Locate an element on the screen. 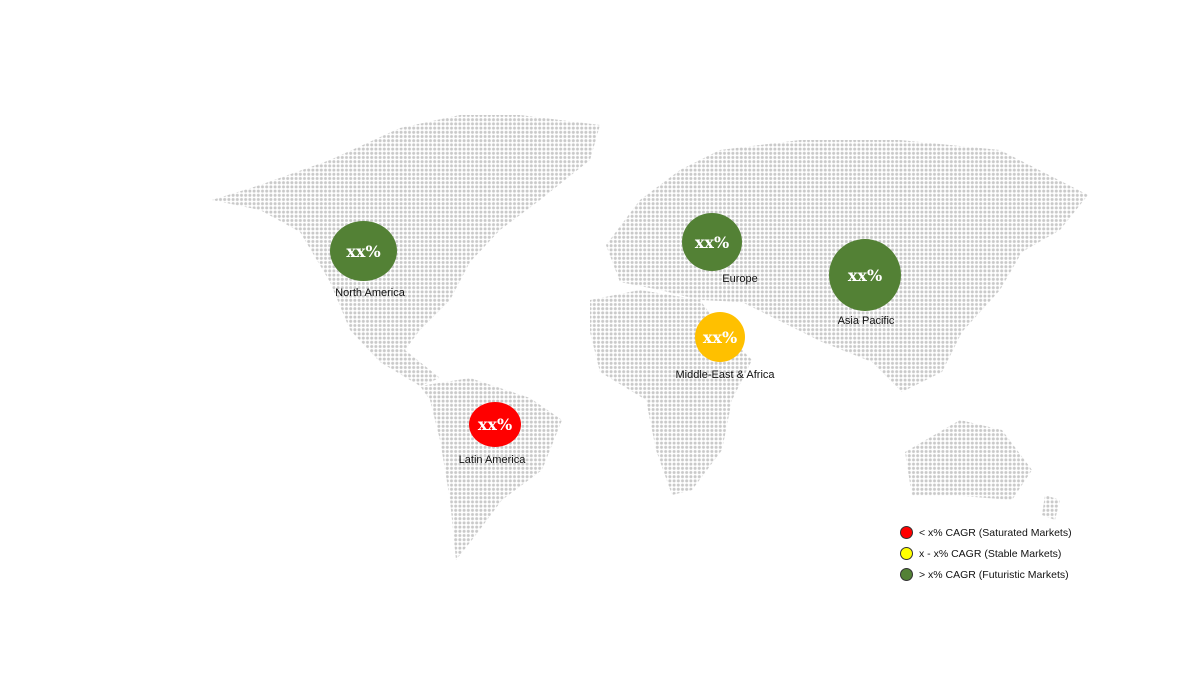 The height and width of the screenshot is (675, 1200). europe-bubble: xx% is located at coordinates (712, 242).